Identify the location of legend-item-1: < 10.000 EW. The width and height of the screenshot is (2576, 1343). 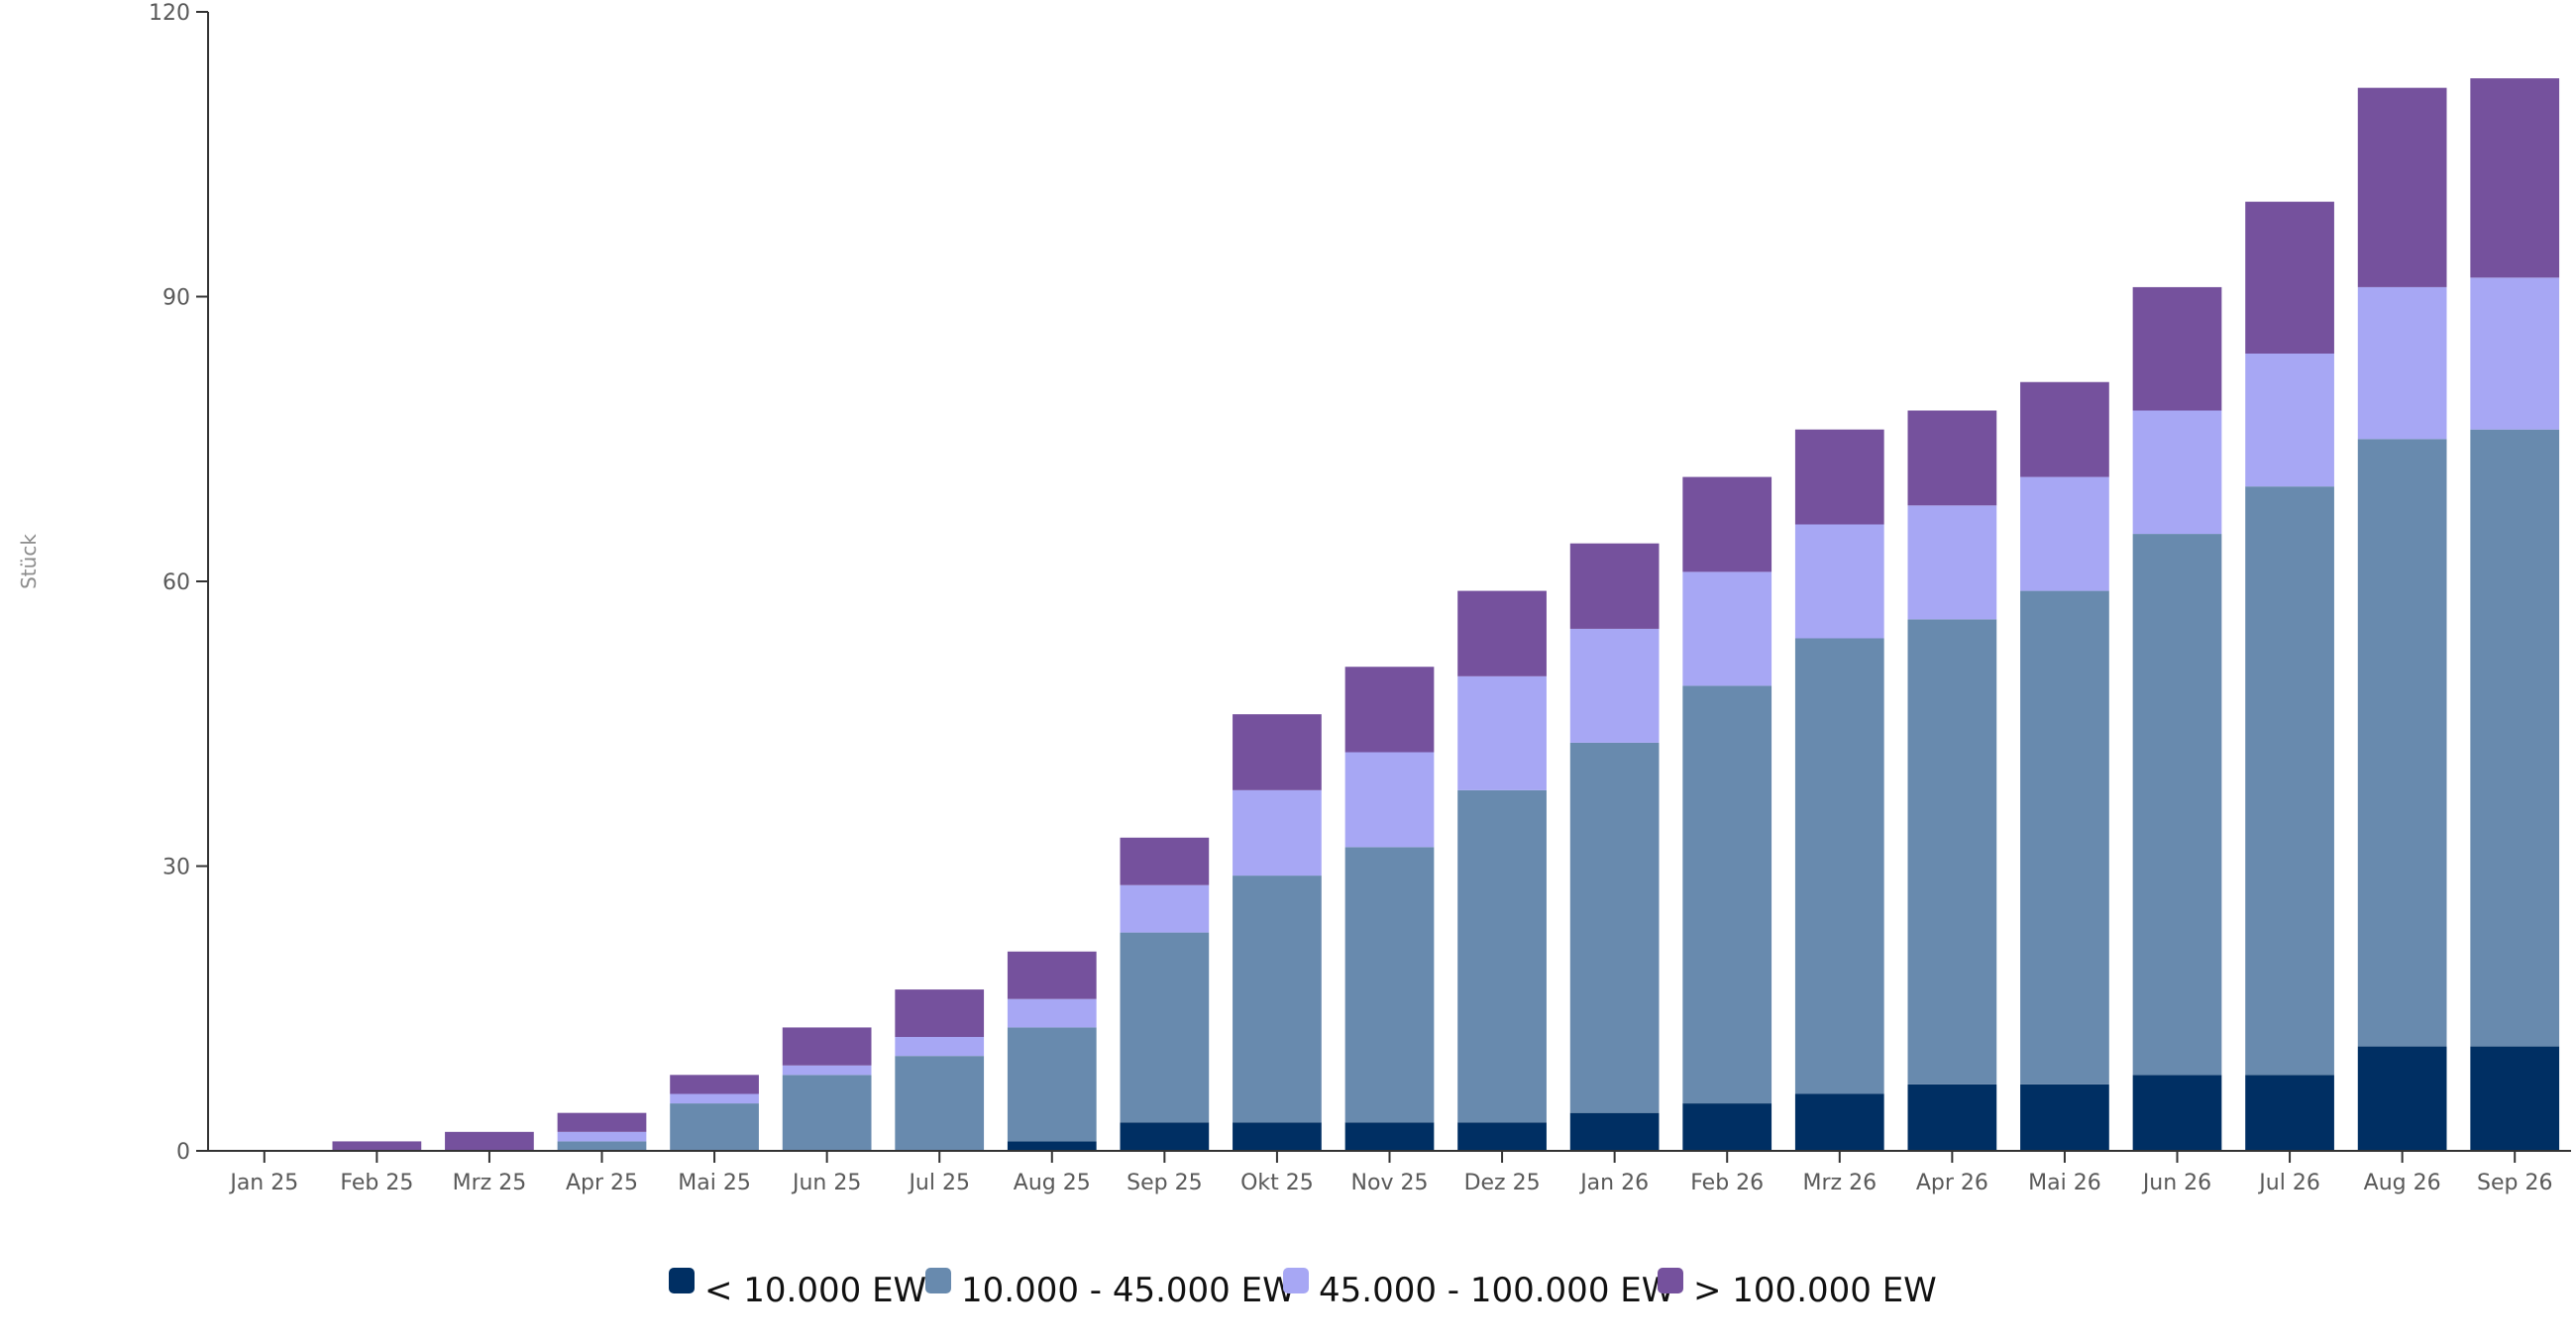
(797, 1289).